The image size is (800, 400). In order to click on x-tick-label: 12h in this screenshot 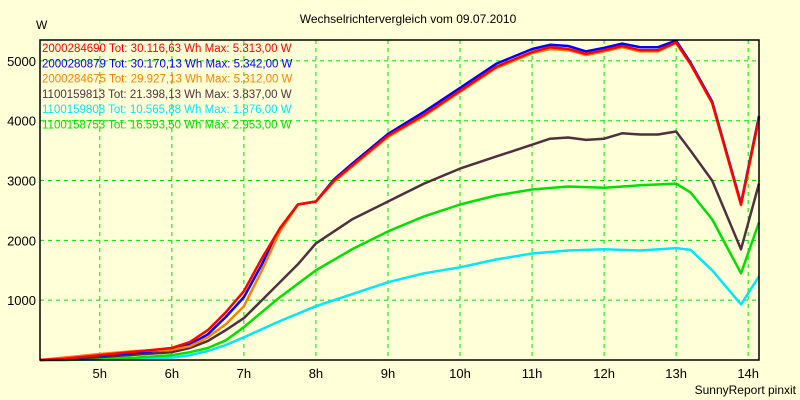, I will do `click(604, 373)`.